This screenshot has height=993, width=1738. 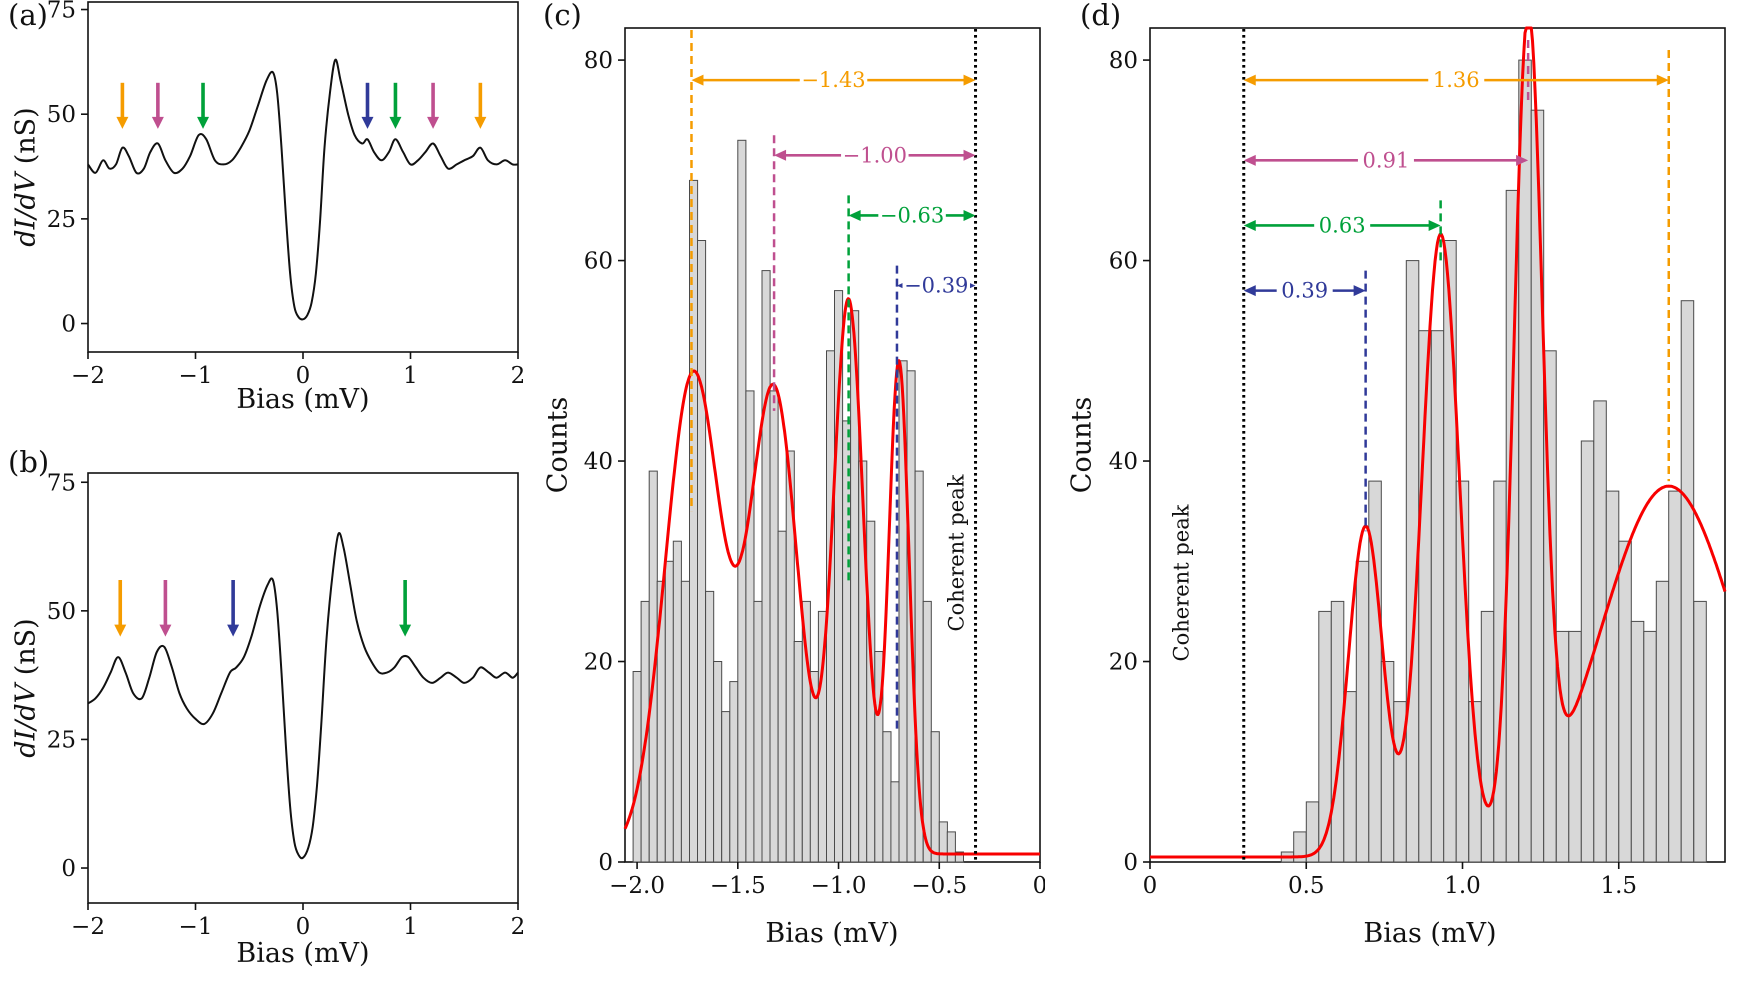 What do you see at coordinates (1181, 583) in the screenshot?
I see `panel-d-coherent-peak-label: Coherent peak` at bounding box center [1181, 583].